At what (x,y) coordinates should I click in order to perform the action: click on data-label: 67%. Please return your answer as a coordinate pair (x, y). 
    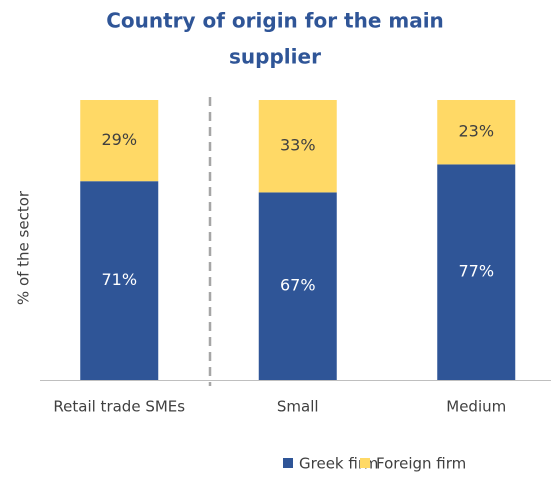
    Looking at the image, I should click on (298, 285).